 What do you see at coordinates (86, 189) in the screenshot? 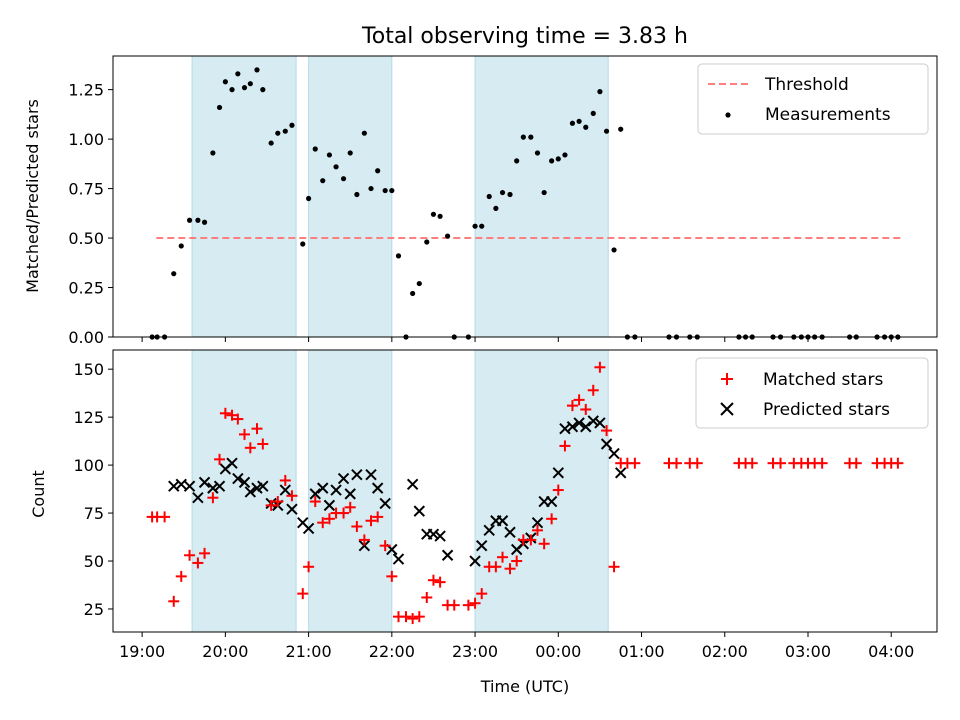
I see `y-tick-label: 0.75` at bounding box center [86, 189].